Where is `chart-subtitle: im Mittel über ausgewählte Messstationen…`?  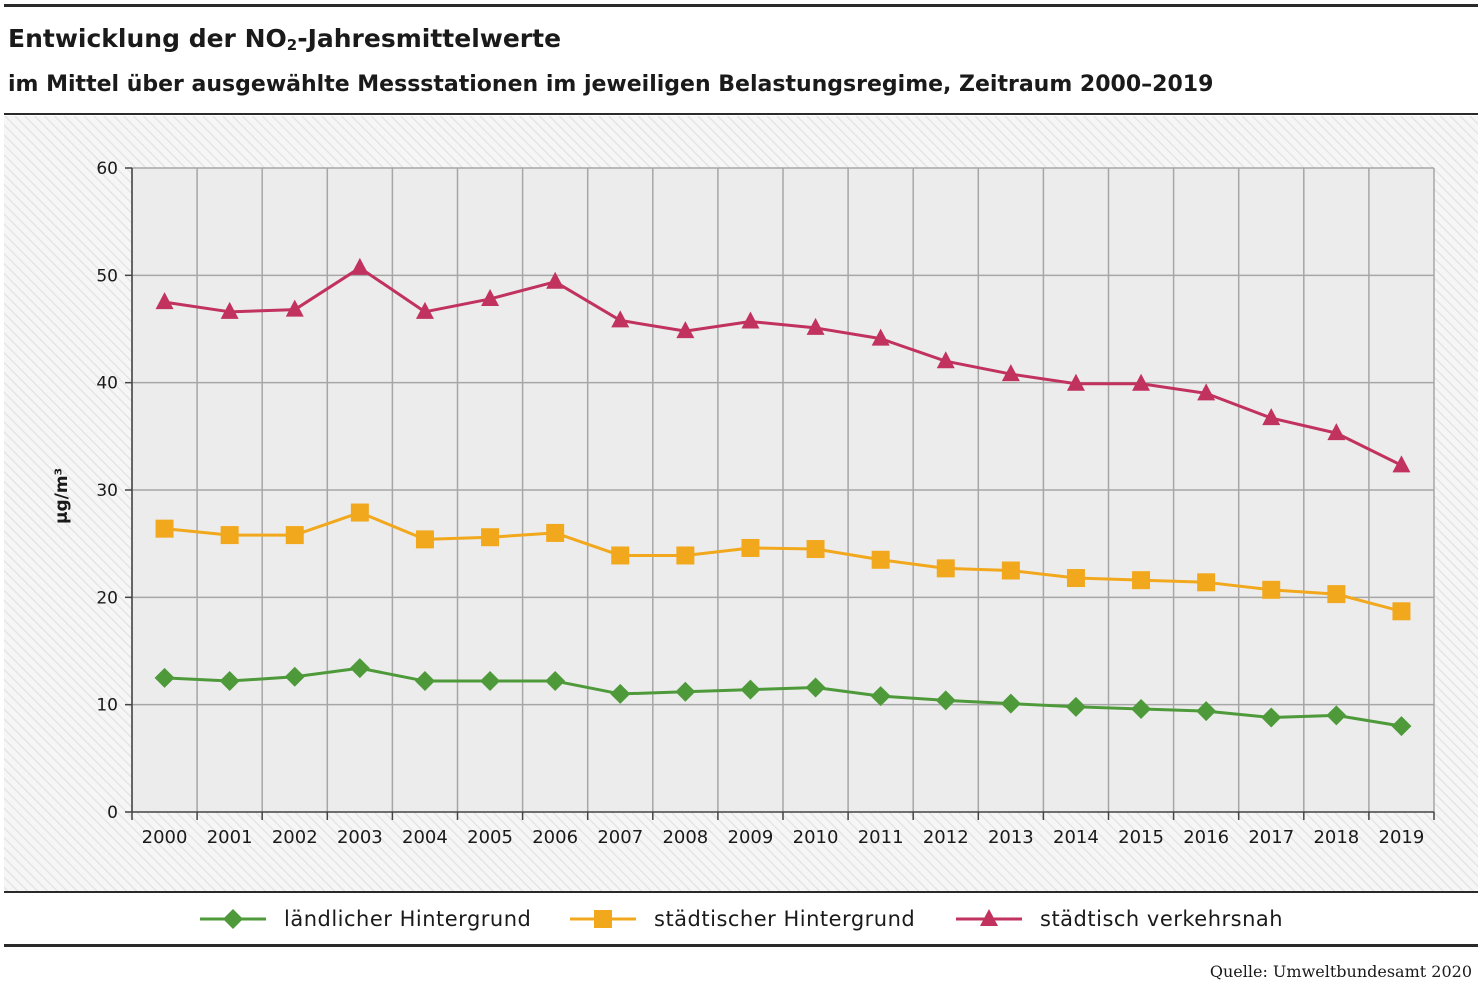 chart-subtitle: im Mittel über ausgewählte Messstationen… is located at coordinates (611, 84).